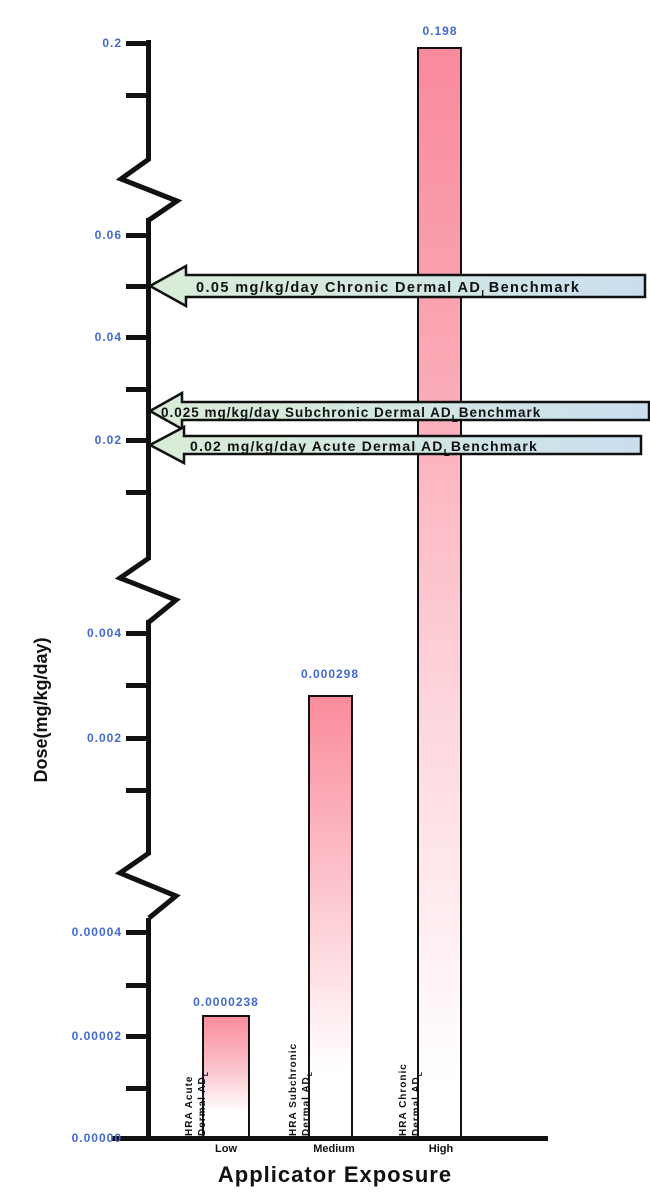 The height and width of the screenshot is (1204, 650). Describe the element at coordinates (96, 1036) in the screenshot. I see `y-tick-label: 0.00002` at that location.